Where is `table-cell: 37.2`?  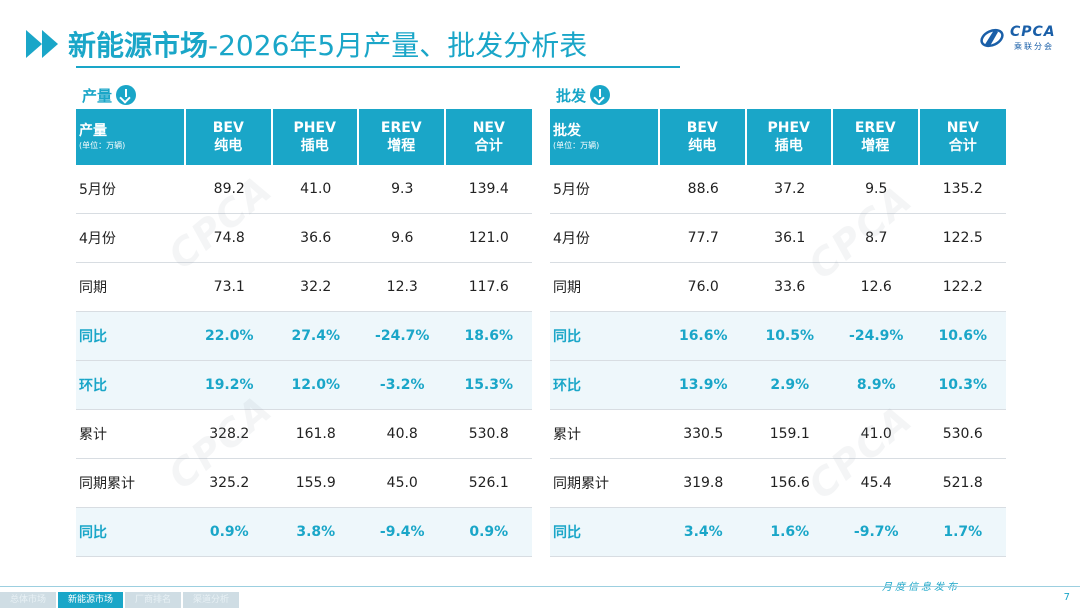
table-cell: 37.2 is located at coordinates (789, 189).